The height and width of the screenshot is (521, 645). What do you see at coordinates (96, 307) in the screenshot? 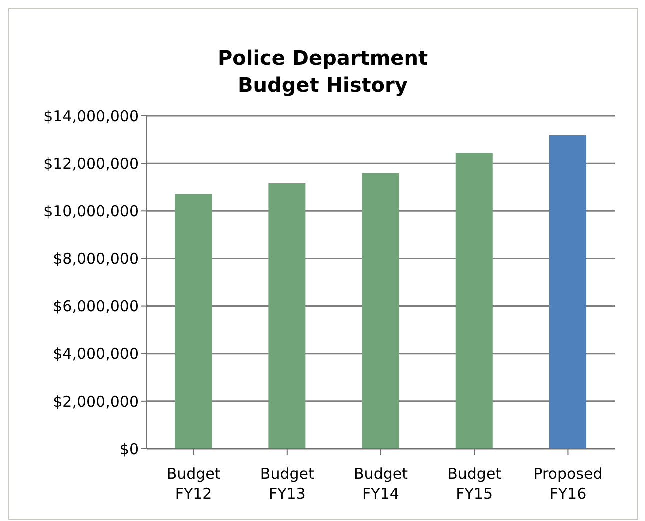
I see `y-tick-label: $6,000,000` at bounding box center [96, 307].